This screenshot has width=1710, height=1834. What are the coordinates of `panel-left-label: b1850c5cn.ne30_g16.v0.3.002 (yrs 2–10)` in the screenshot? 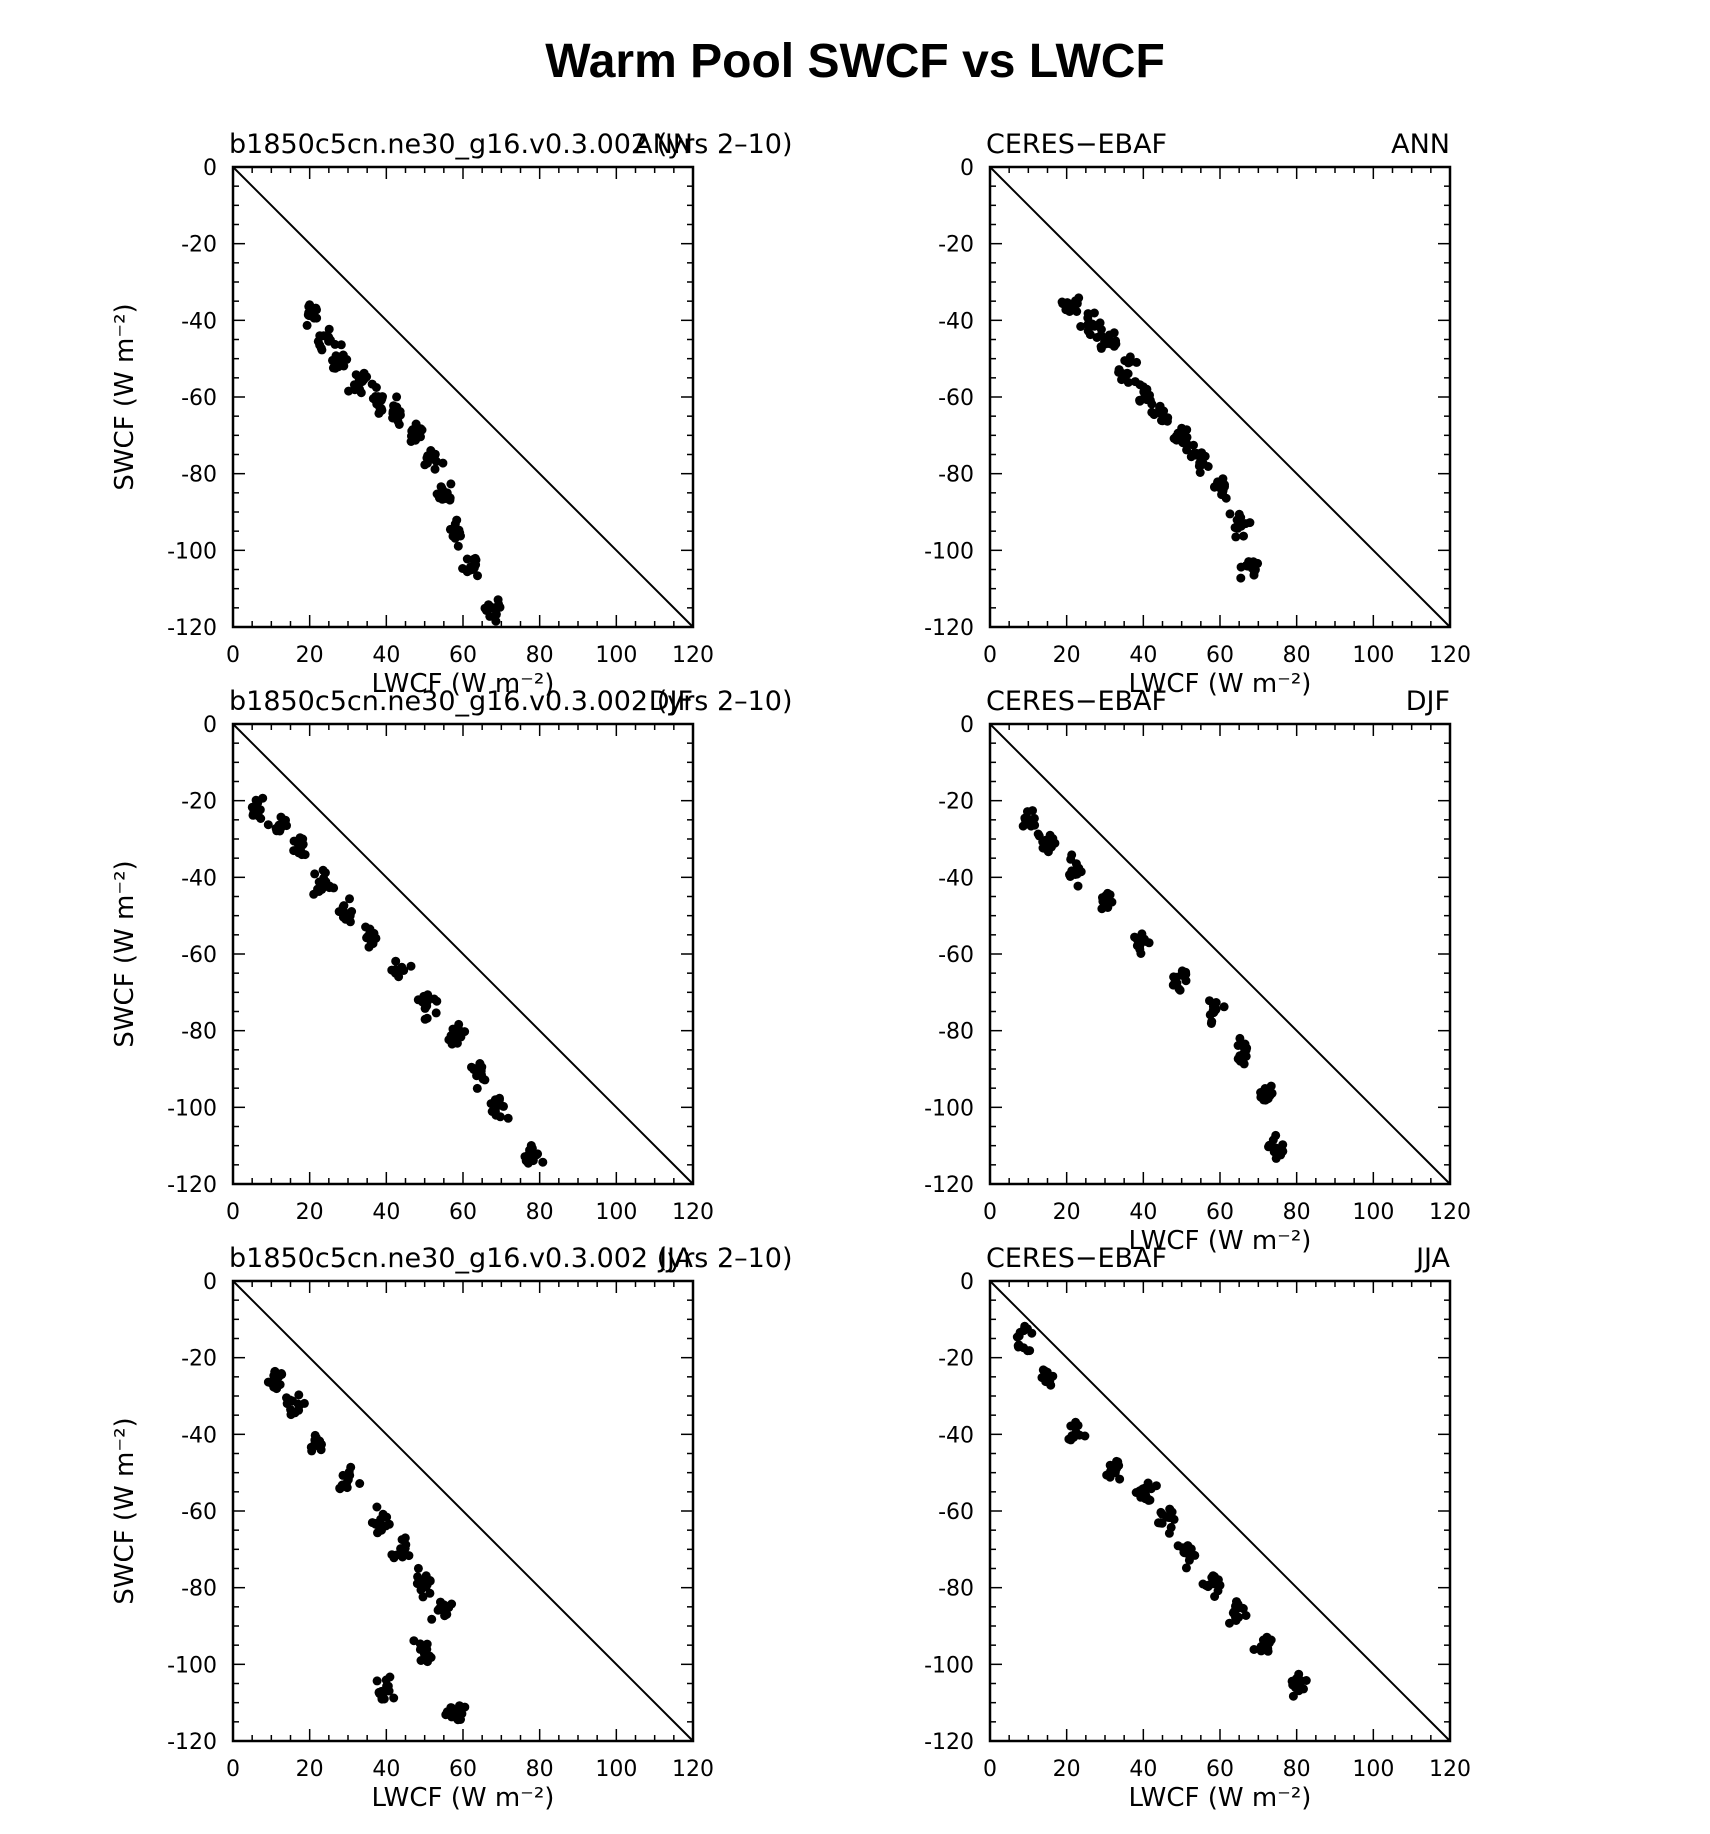 It's located at (511, 1258).